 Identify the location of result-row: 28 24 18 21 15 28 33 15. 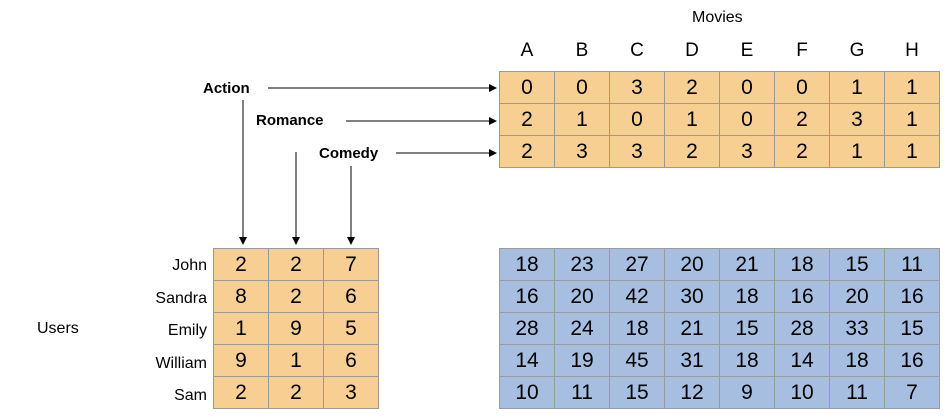
(719, 328).